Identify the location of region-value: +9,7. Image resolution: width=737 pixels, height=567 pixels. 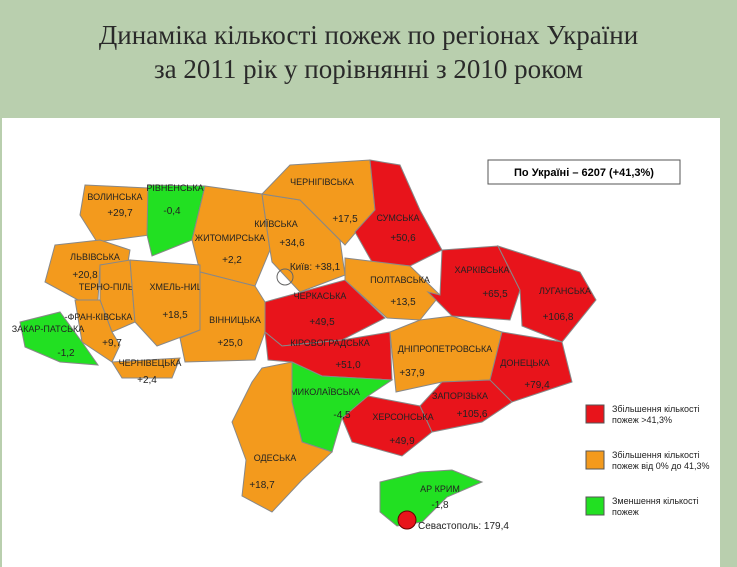
(112, 343).